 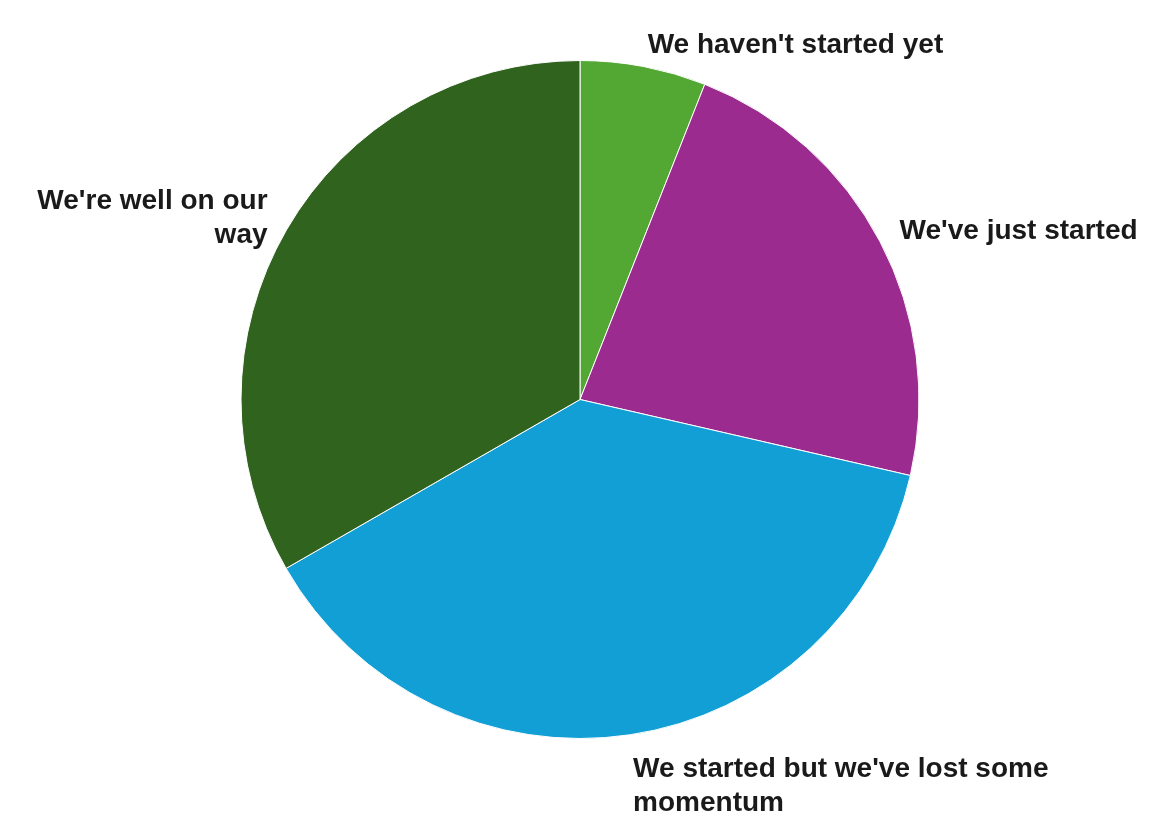 I want to click on slice-label: We've just started, so click(x=1018, y=230).